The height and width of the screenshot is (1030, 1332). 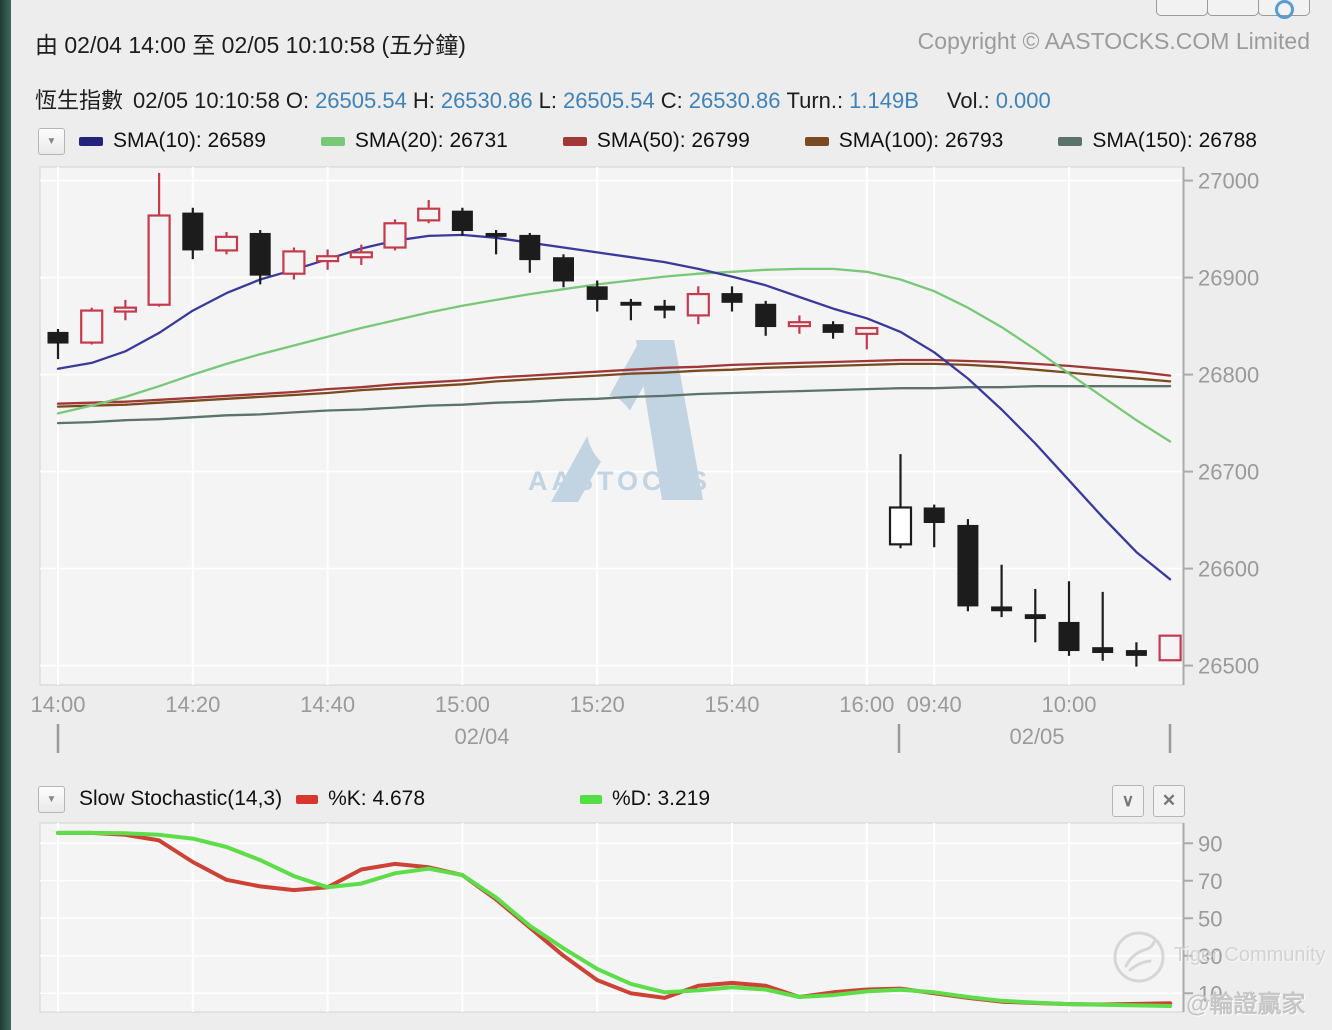 What do you see at coordinates (361, 100) in the screenshot?
I see `open-value: 26505.54` at bounding box center [361, 100].